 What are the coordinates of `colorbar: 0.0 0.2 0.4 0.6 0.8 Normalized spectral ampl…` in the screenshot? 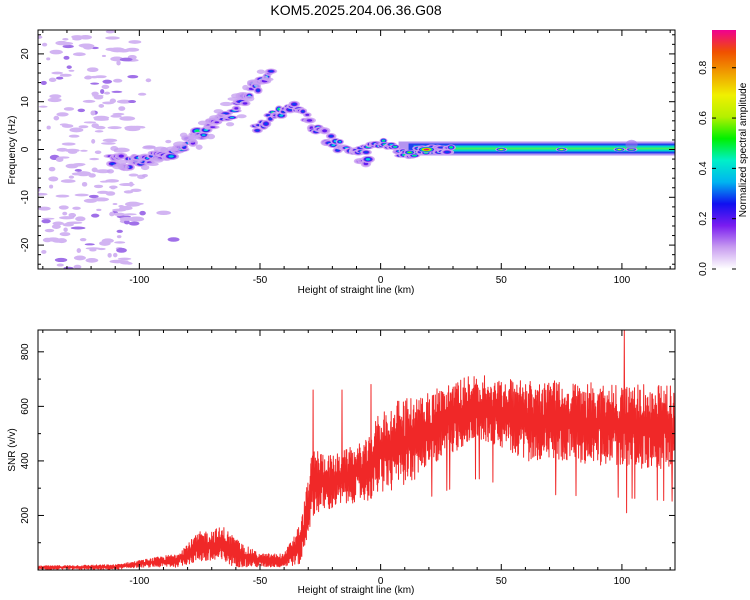 It's located at (723, 153).